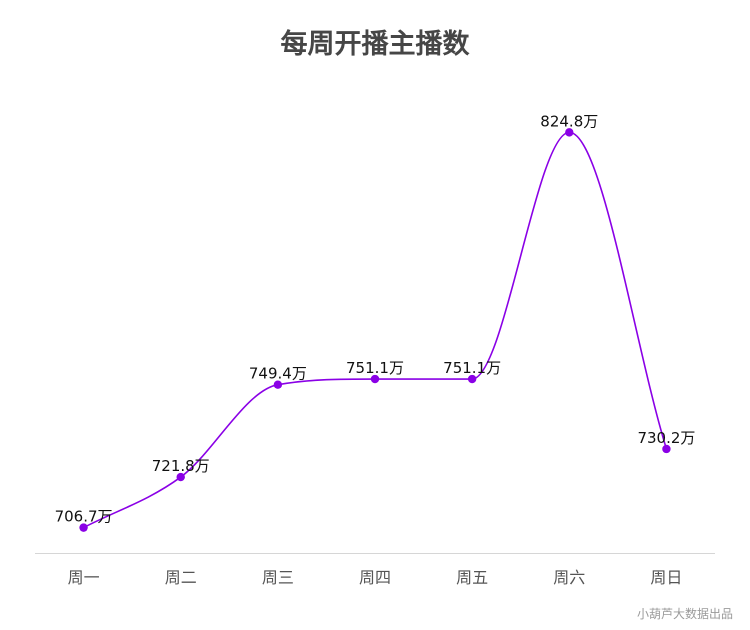 This screenshot has height=630, width=750. What do you see at coordinates (84, 517) in the screenshot?
I see `data-label: 706.7万` at bounding box center [84, 517].